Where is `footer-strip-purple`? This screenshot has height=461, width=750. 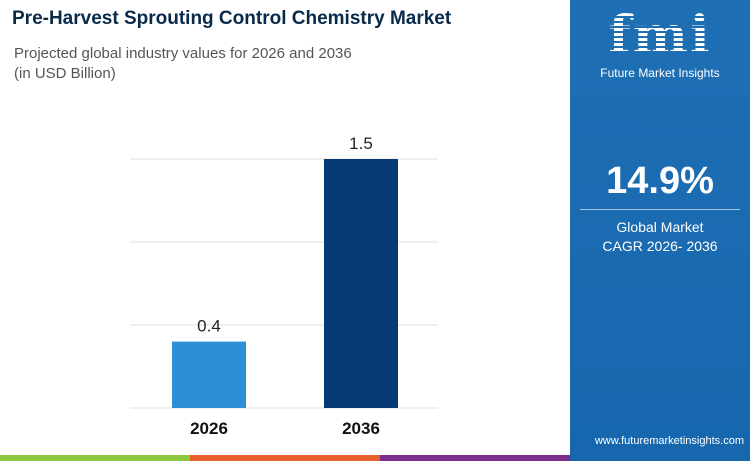 footer-strip-purple is located at coordinates (475, 458).